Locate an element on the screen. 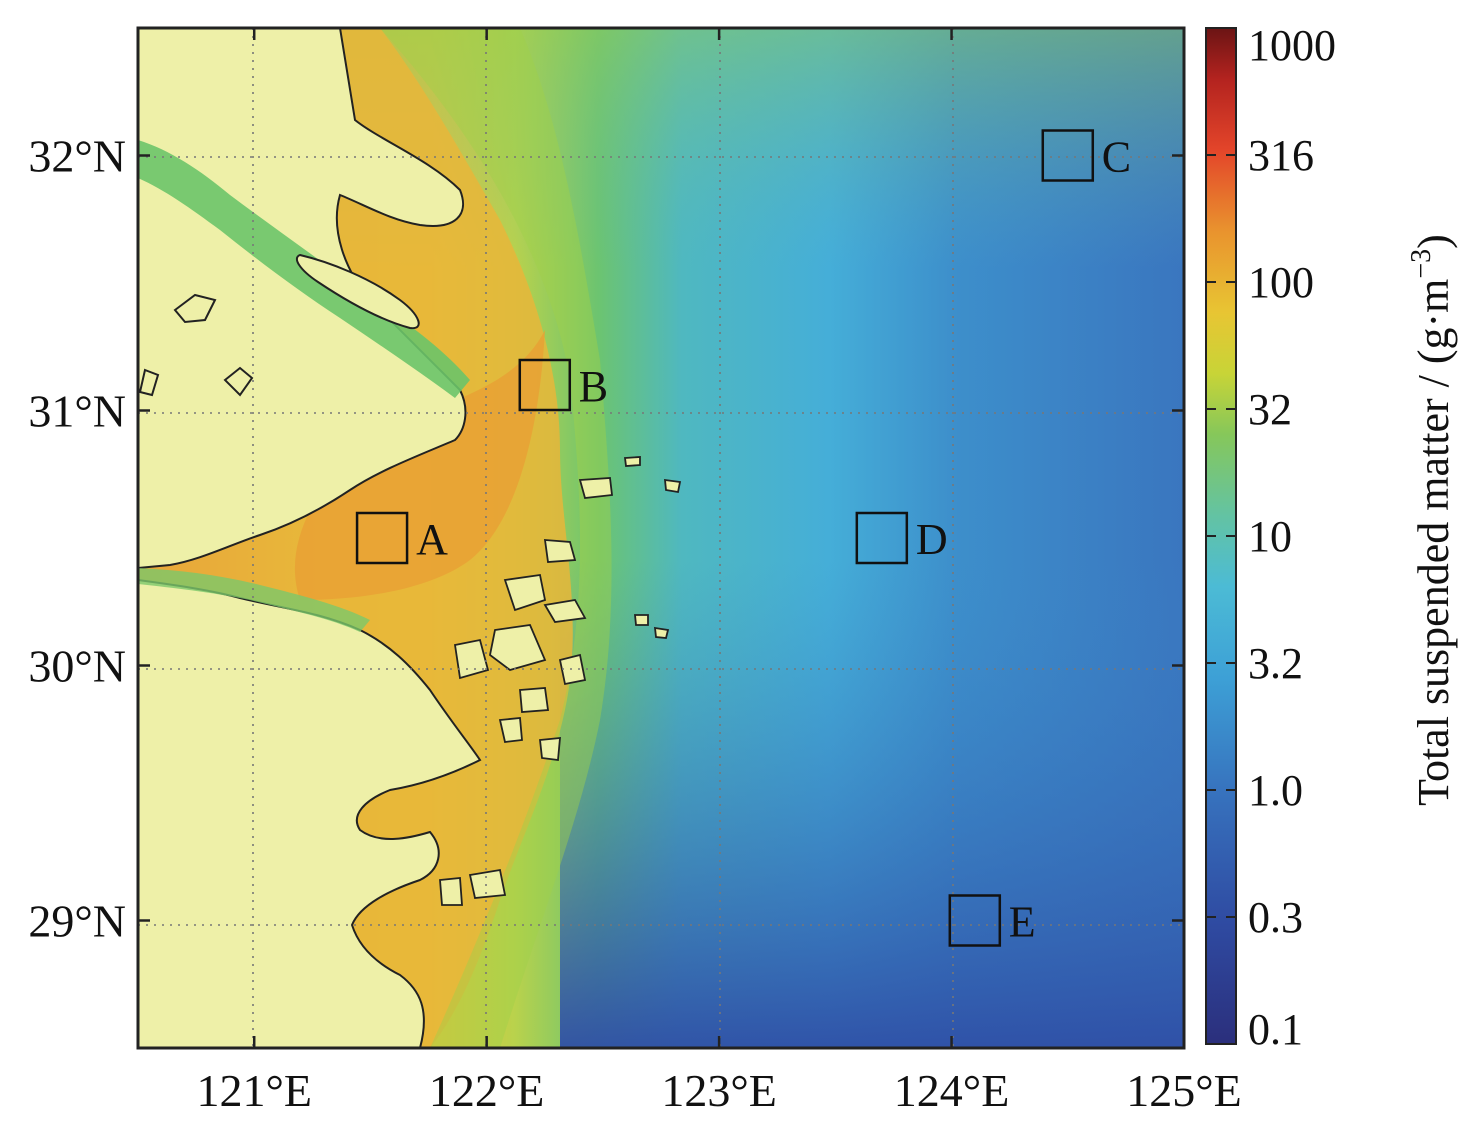 The height and width of the screenshot is (1122, 1476). site-box-b is located at coordinates (545, 385).